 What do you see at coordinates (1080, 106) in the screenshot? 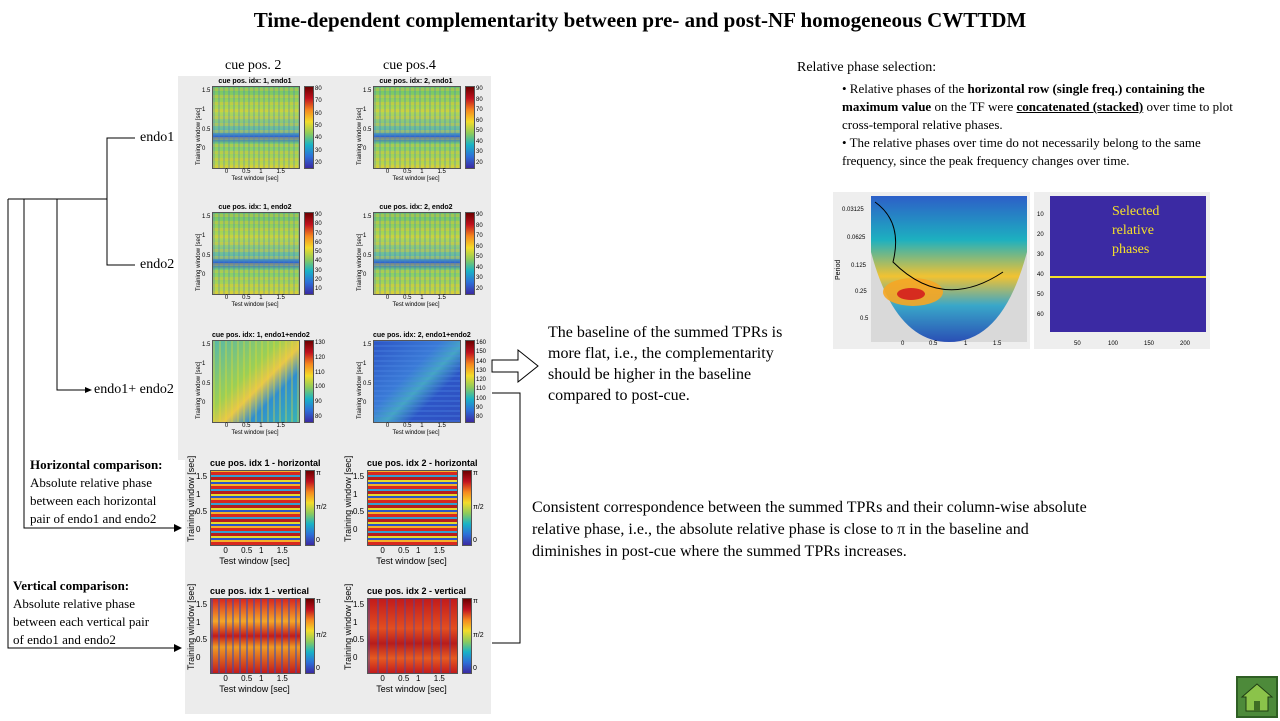
I see `bullet1-underlined: concatenated (stacked)` at bounding box center [1080, 106].